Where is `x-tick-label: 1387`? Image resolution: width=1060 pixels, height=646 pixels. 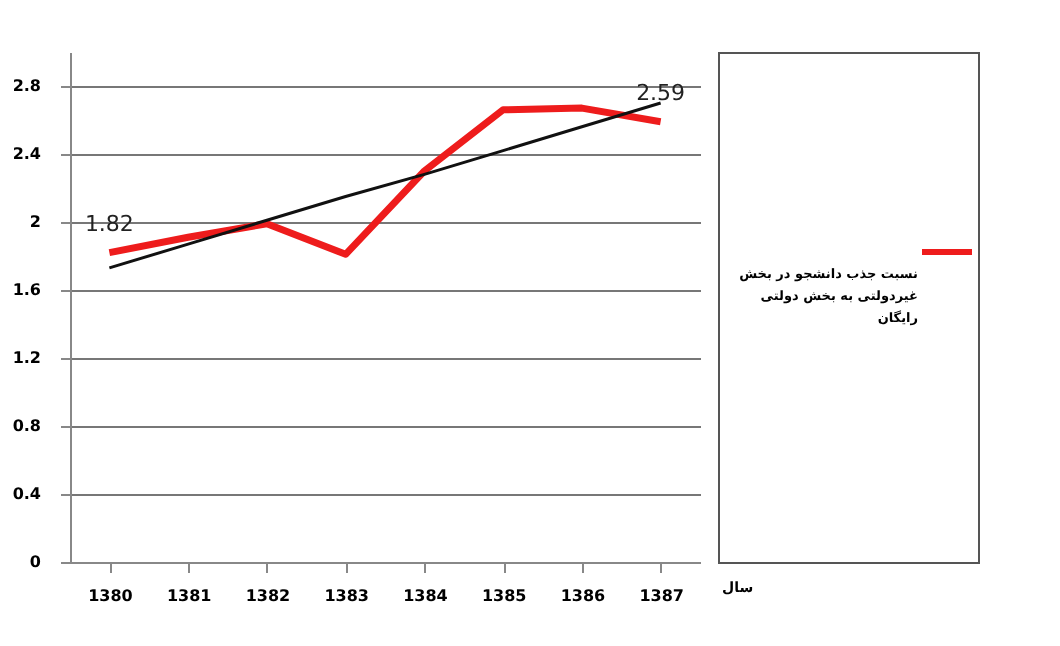
x-tick-label: 1387 is located at coordinates (661, 596).